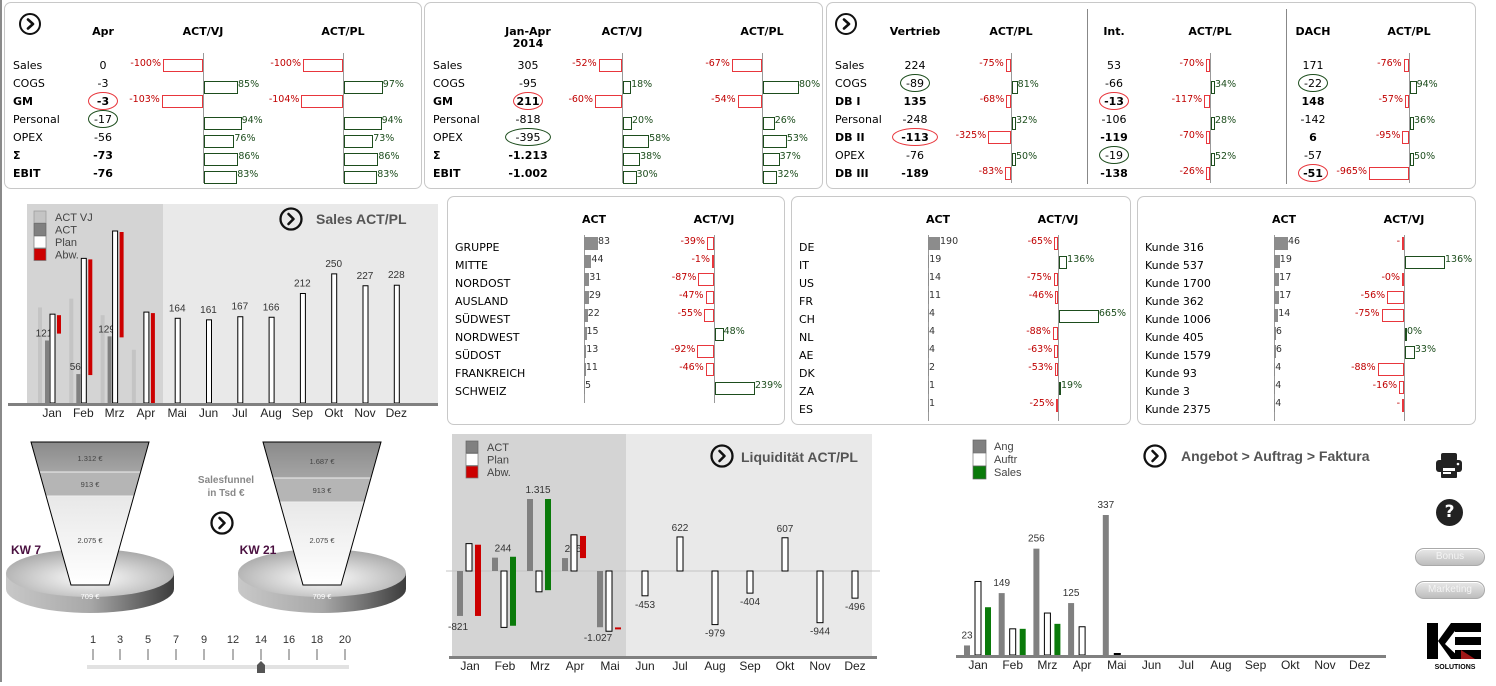 This screenshot has width=1496, height=686. Describe the element at coordinates (90, 527) in the screenshot. I see `funnel-kw7: 1.312 € 913 € 2.075 € 709 € KW 7` at that location.